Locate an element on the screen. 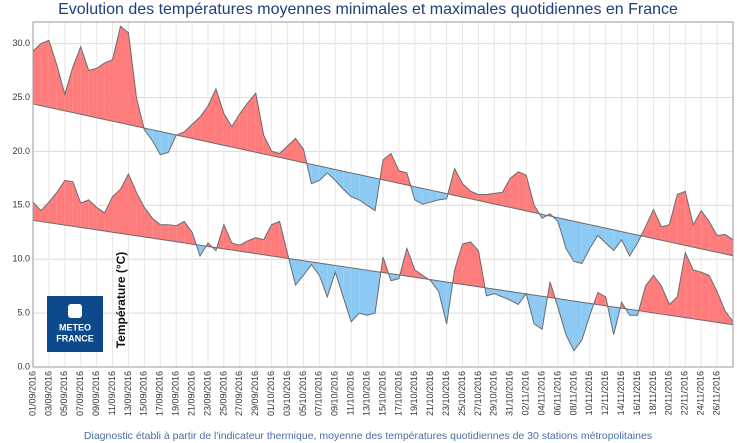 The width and height of the screenshot is (737, 443). x-tick-label: 03/09/2016 is located at coordinates (48, 393).